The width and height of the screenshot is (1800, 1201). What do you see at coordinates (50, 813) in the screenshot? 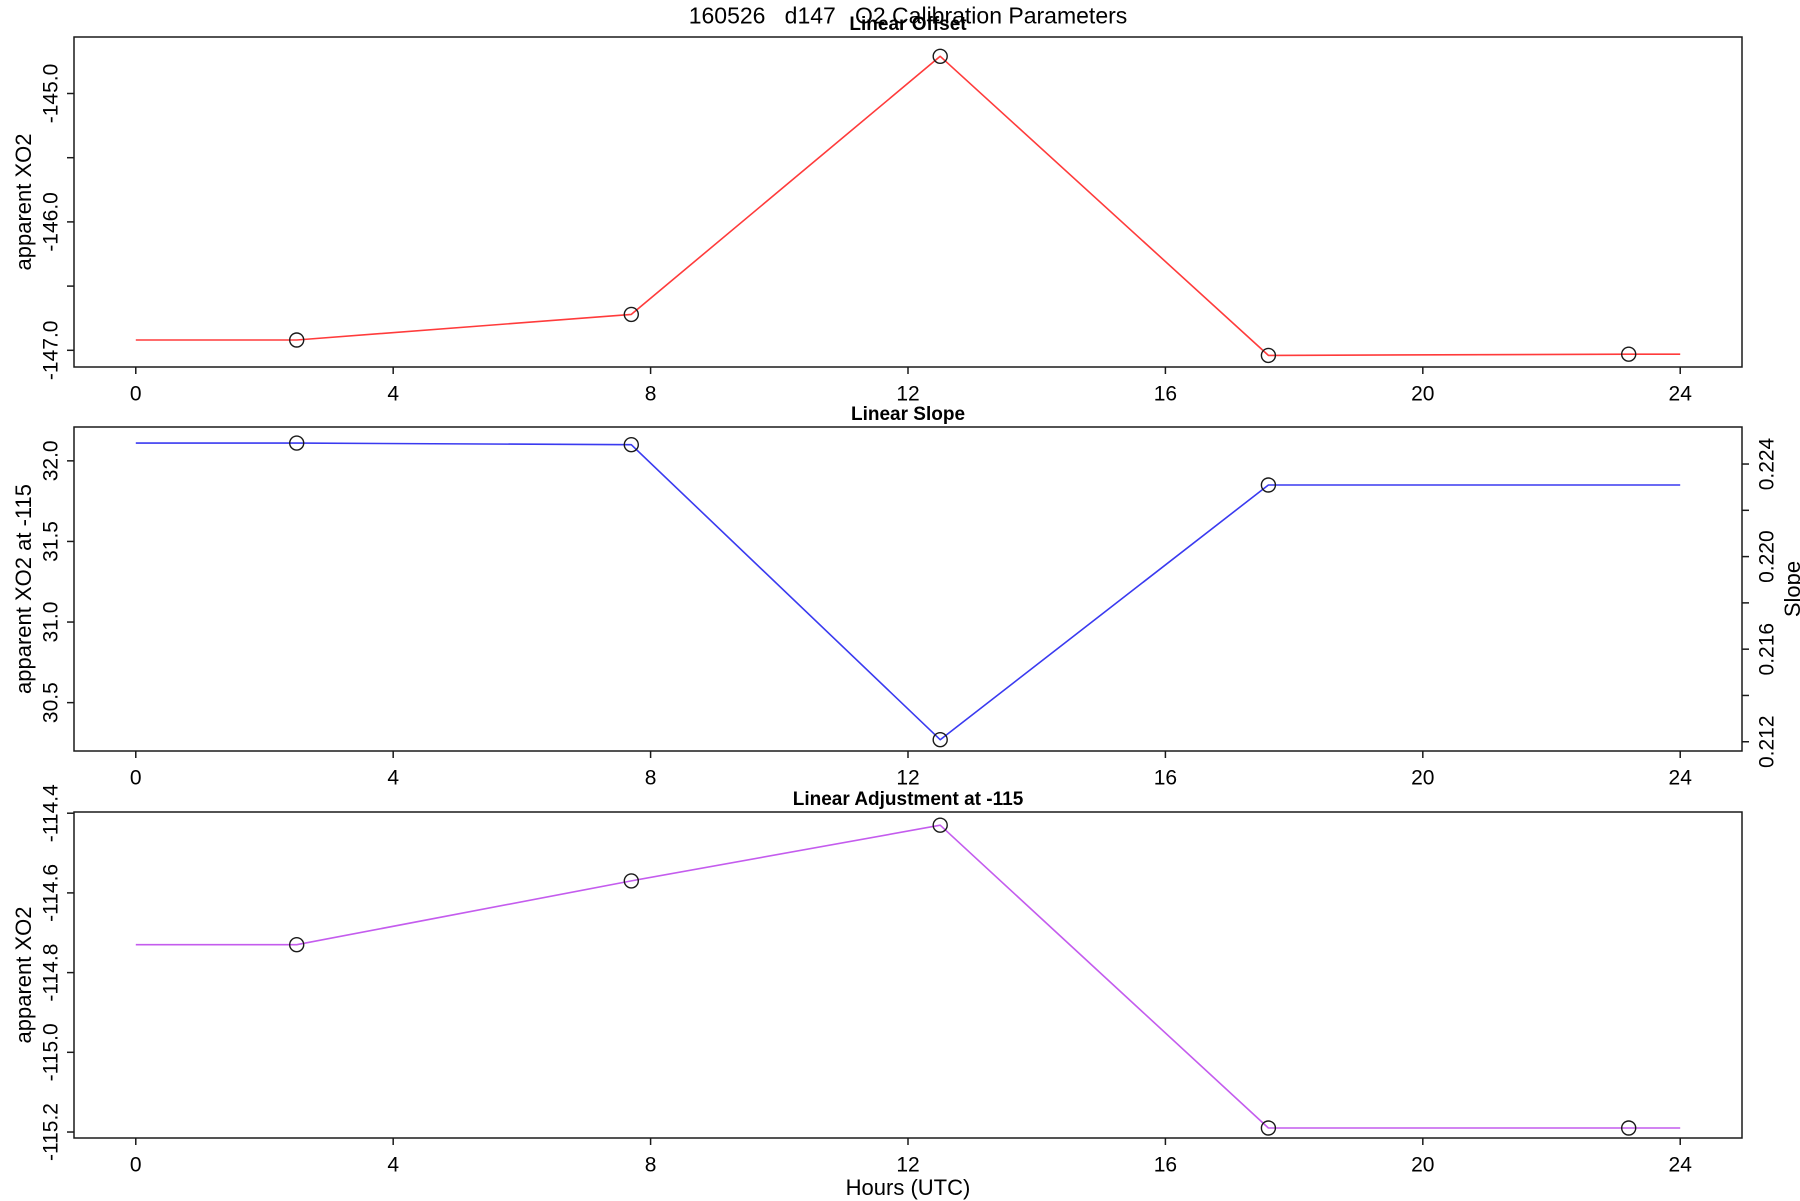
I see `y-tick-label: -114.4` at bounding box center [50, 813].